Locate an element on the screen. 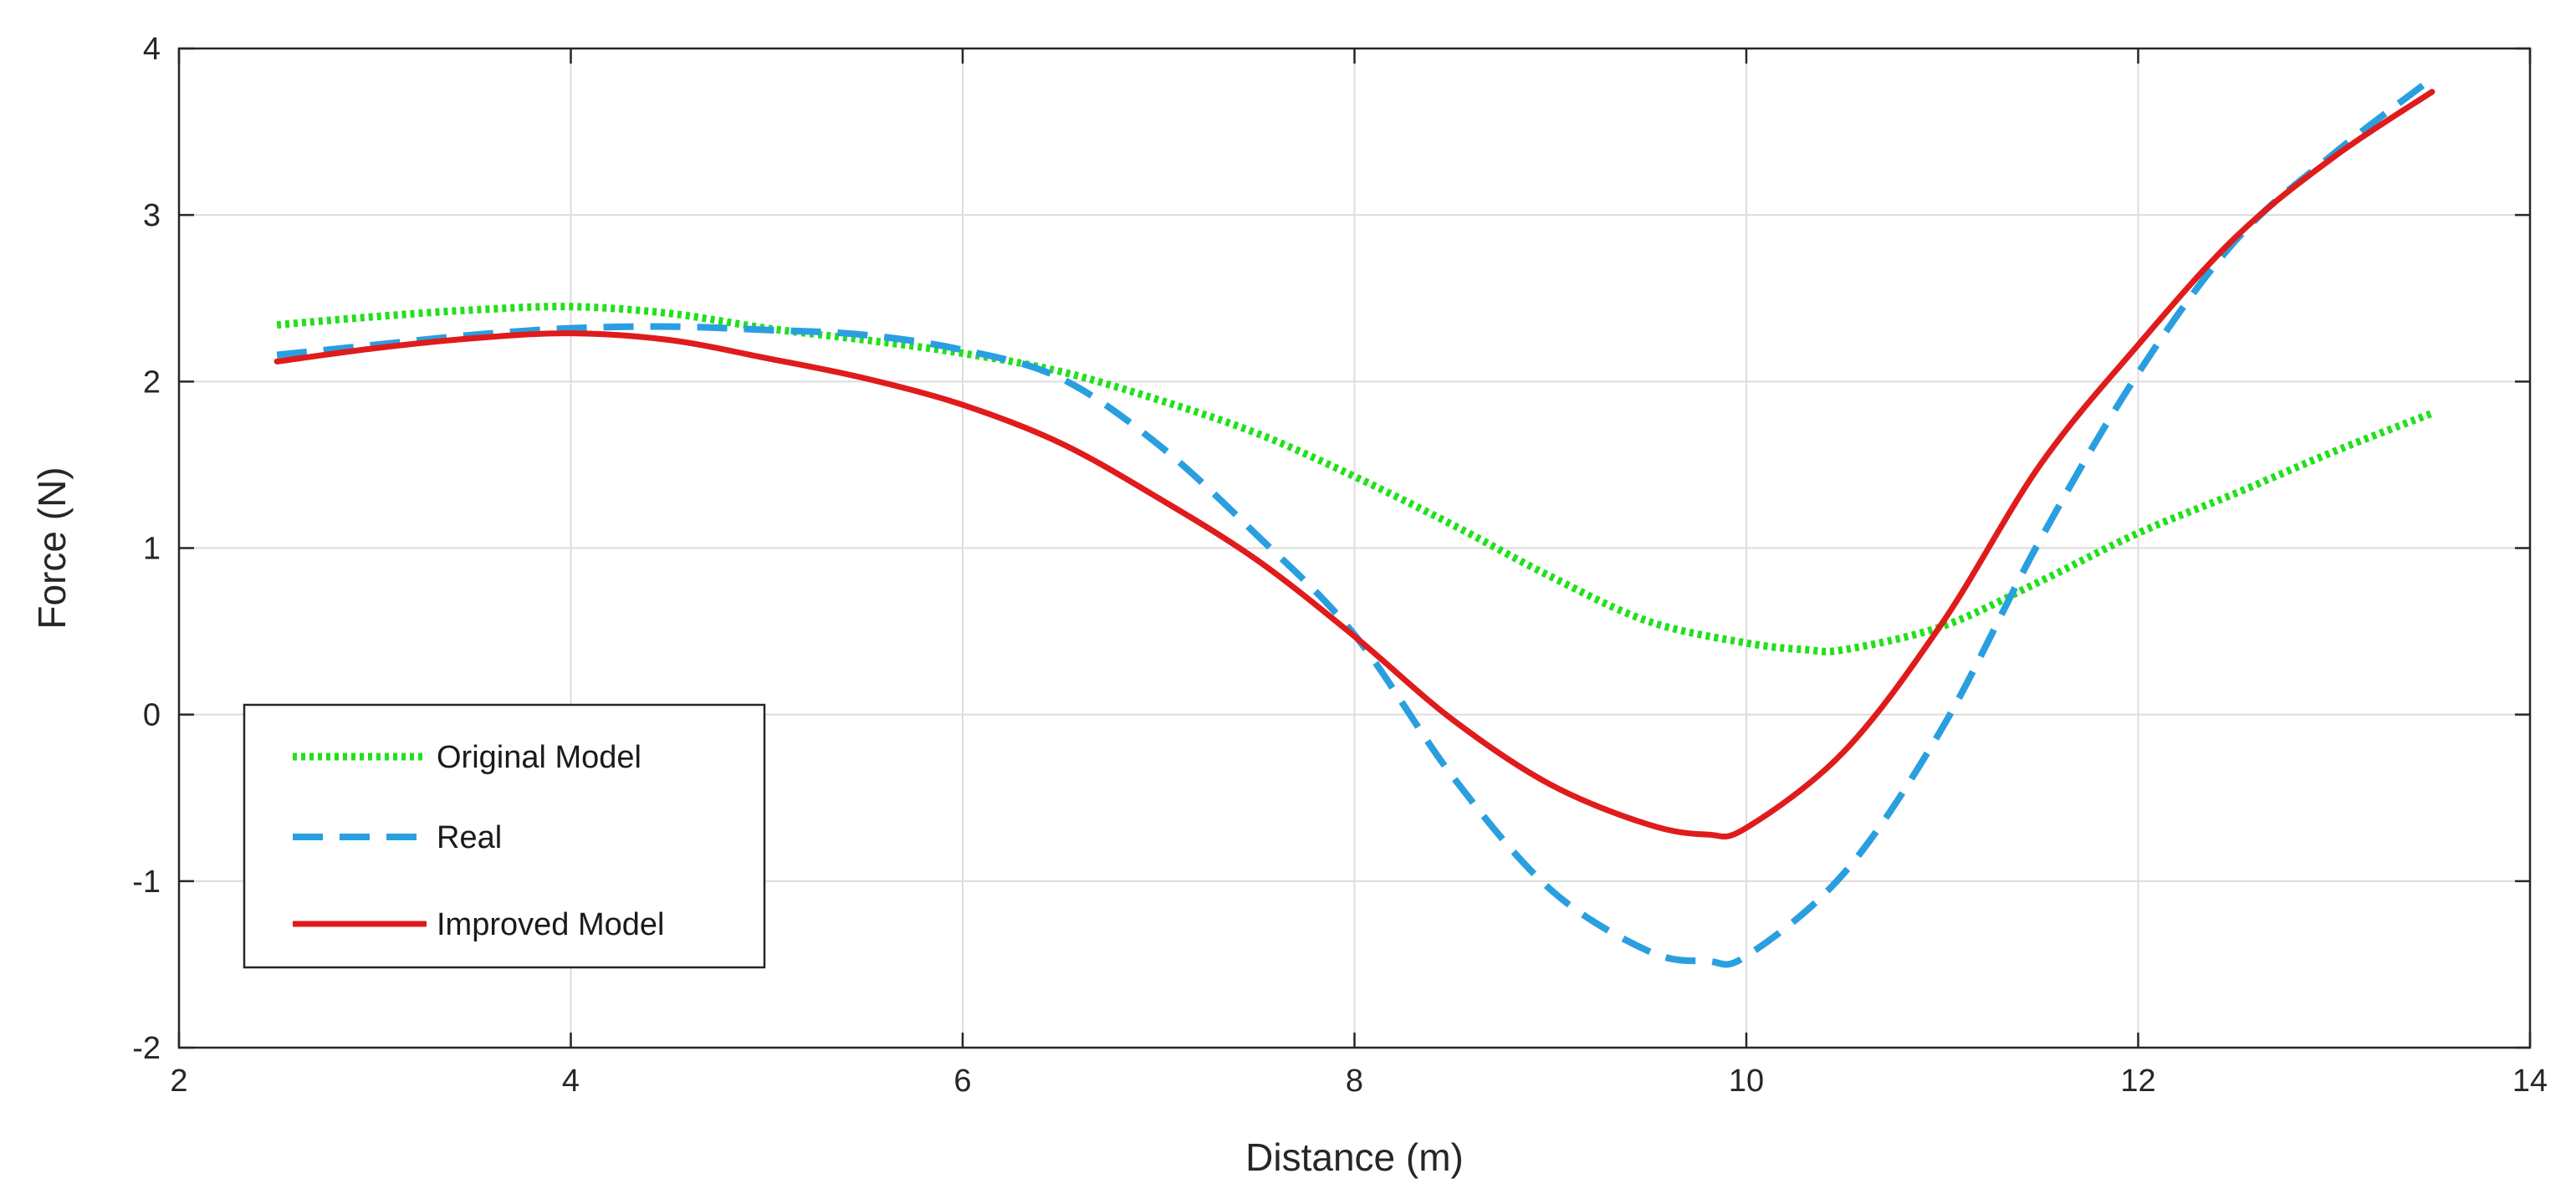 This screenshot has height=1204, width=2576. legend: Original Model Real Improved Model is located at coordinates (504, 836).